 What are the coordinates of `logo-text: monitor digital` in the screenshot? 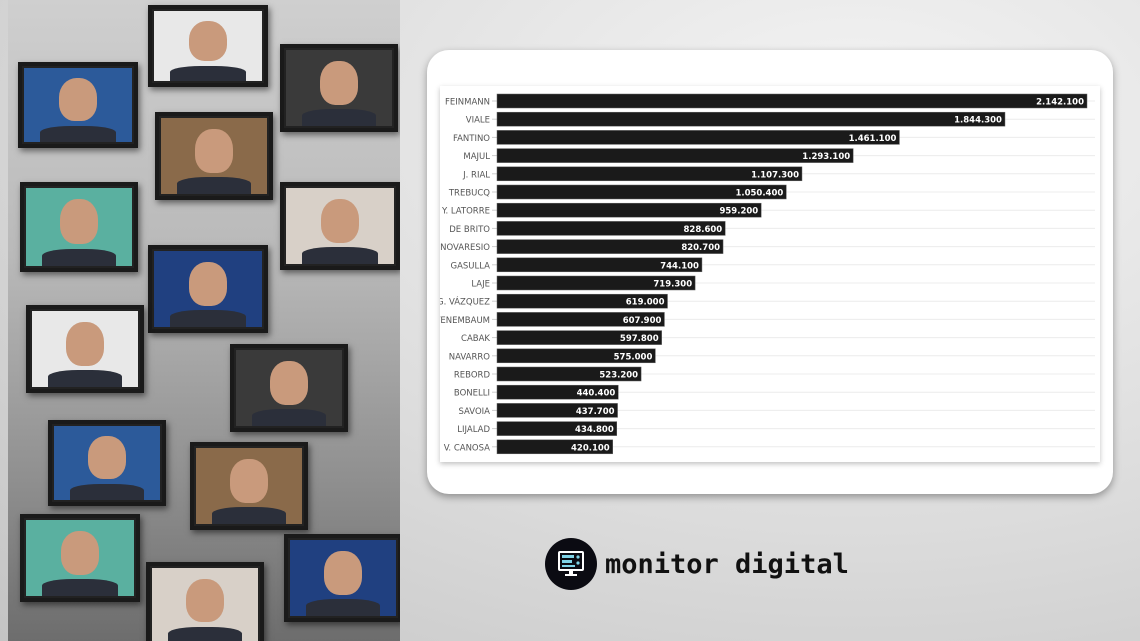 It's located at (727, 564).